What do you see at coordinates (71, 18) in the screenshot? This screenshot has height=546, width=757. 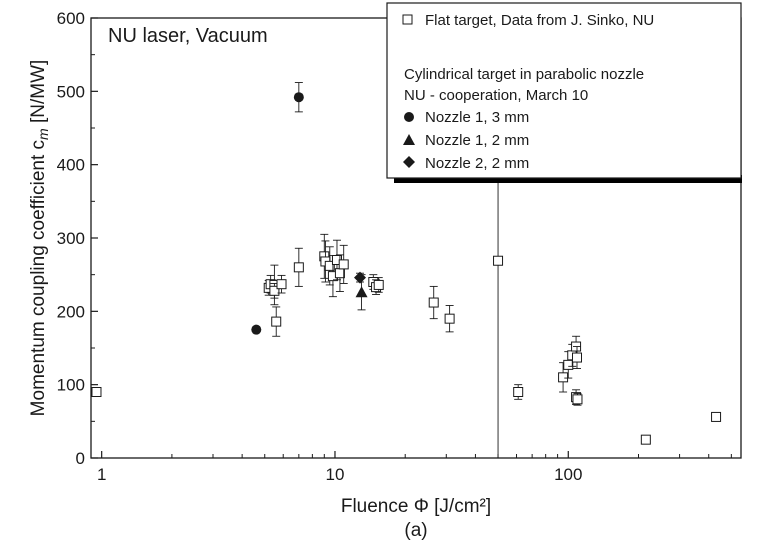 I see `y-tick-label: 600` at bounding box center [71, 18].